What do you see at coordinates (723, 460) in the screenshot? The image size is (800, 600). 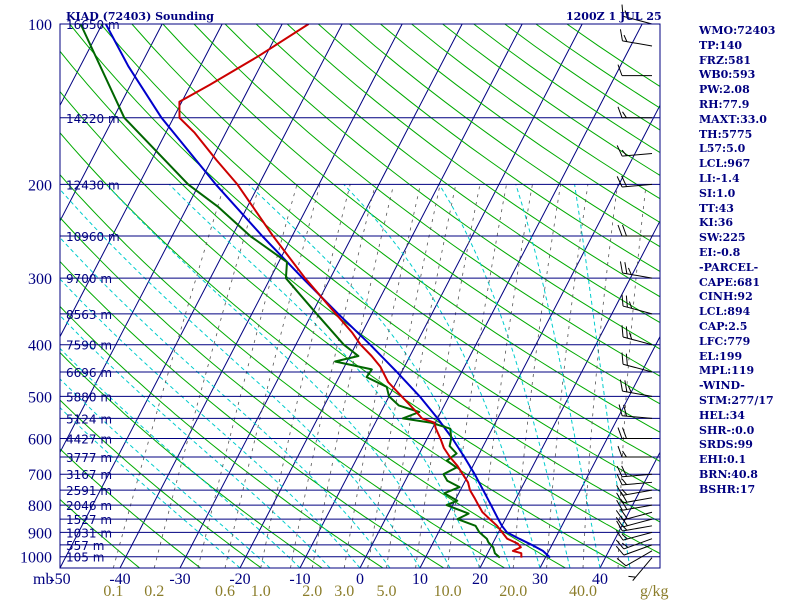 I see `index-line: EHI:0.1` at bounding box center [723, 460].